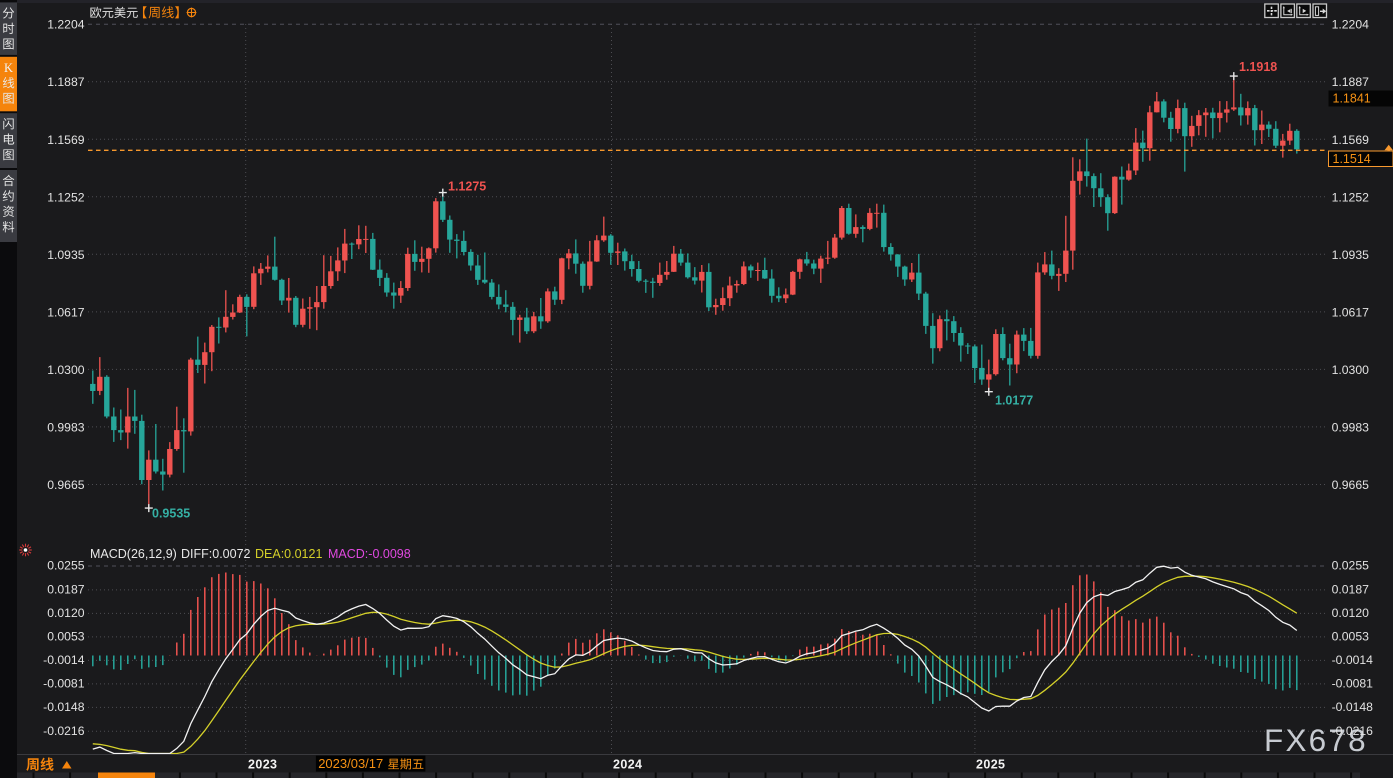 This screenshot has height=778, width=1393. Describe the element at coordinates (627, 765) in the screenshot. I see `svg-text: 2024` at that location.